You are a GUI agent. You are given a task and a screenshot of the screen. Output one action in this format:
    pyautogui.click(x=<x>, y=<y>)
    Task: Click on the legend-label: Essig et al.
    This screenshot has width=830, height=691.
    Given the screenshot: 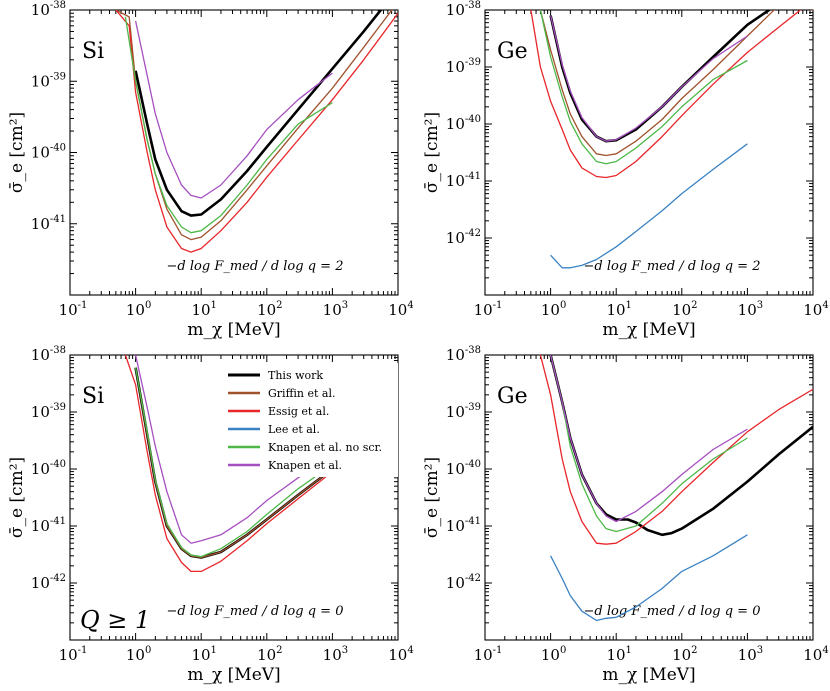 What is the action you would take?
    pyautogui.click(x=298, y=411)
    